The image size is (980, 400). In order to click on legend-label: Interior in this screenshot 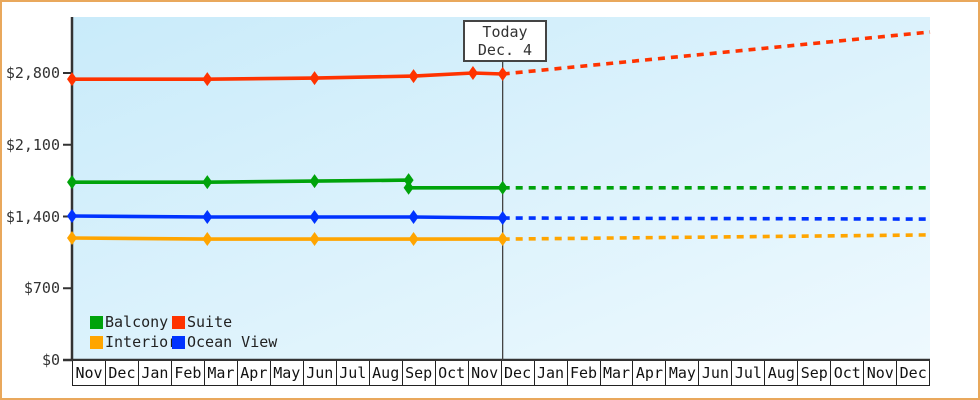, I will do `click(141, 342)`.